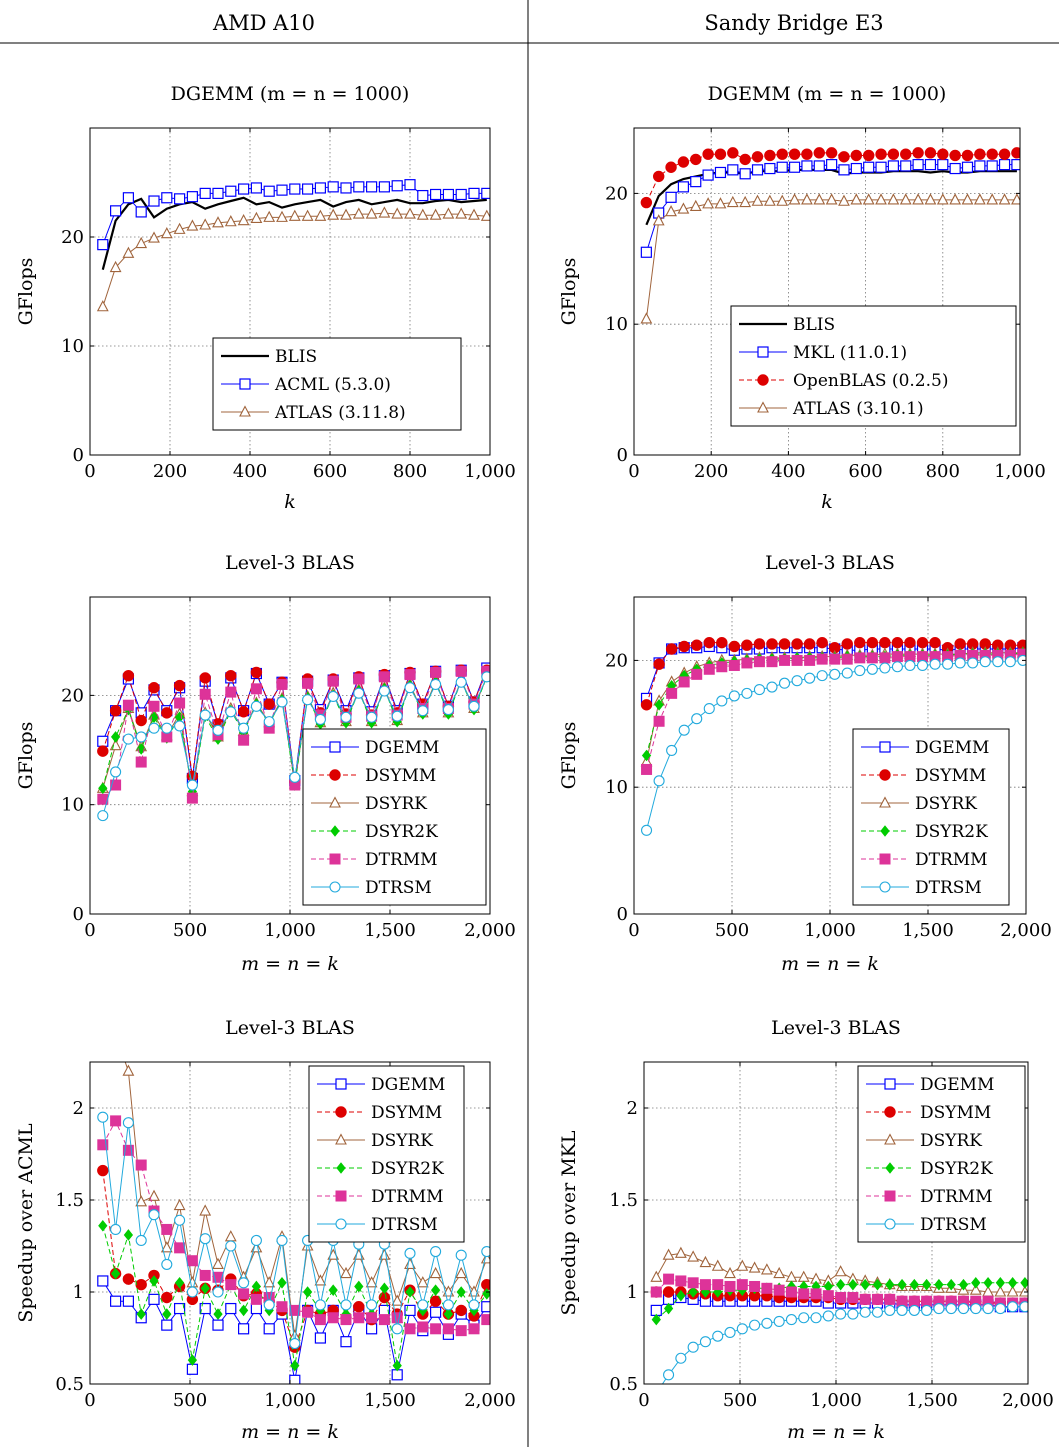  I want to click on legend-label-2: DSYRK, so click(951, 1141).